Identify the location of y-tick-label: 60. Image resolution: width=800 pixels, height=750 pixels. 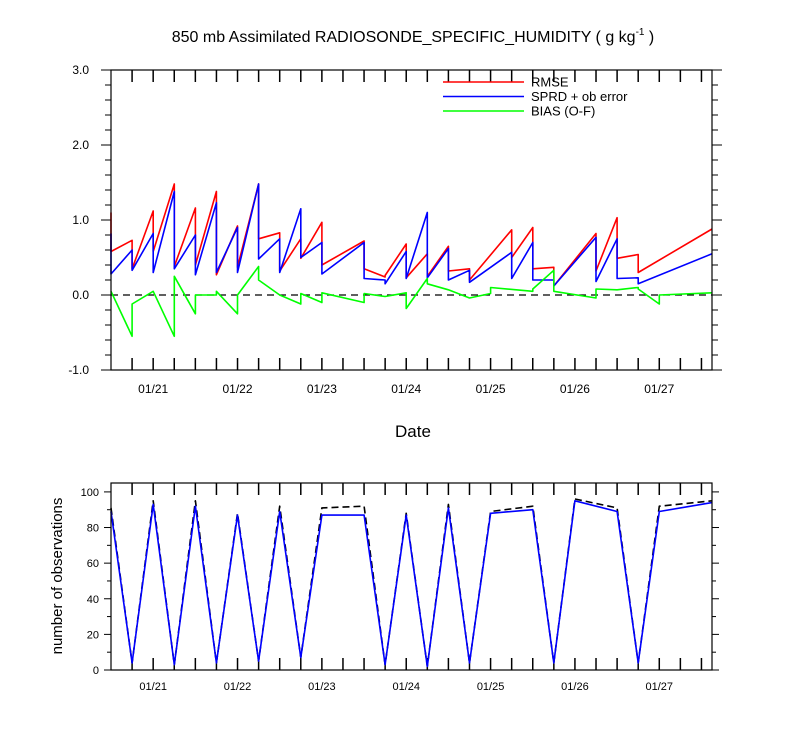
(93, 564).